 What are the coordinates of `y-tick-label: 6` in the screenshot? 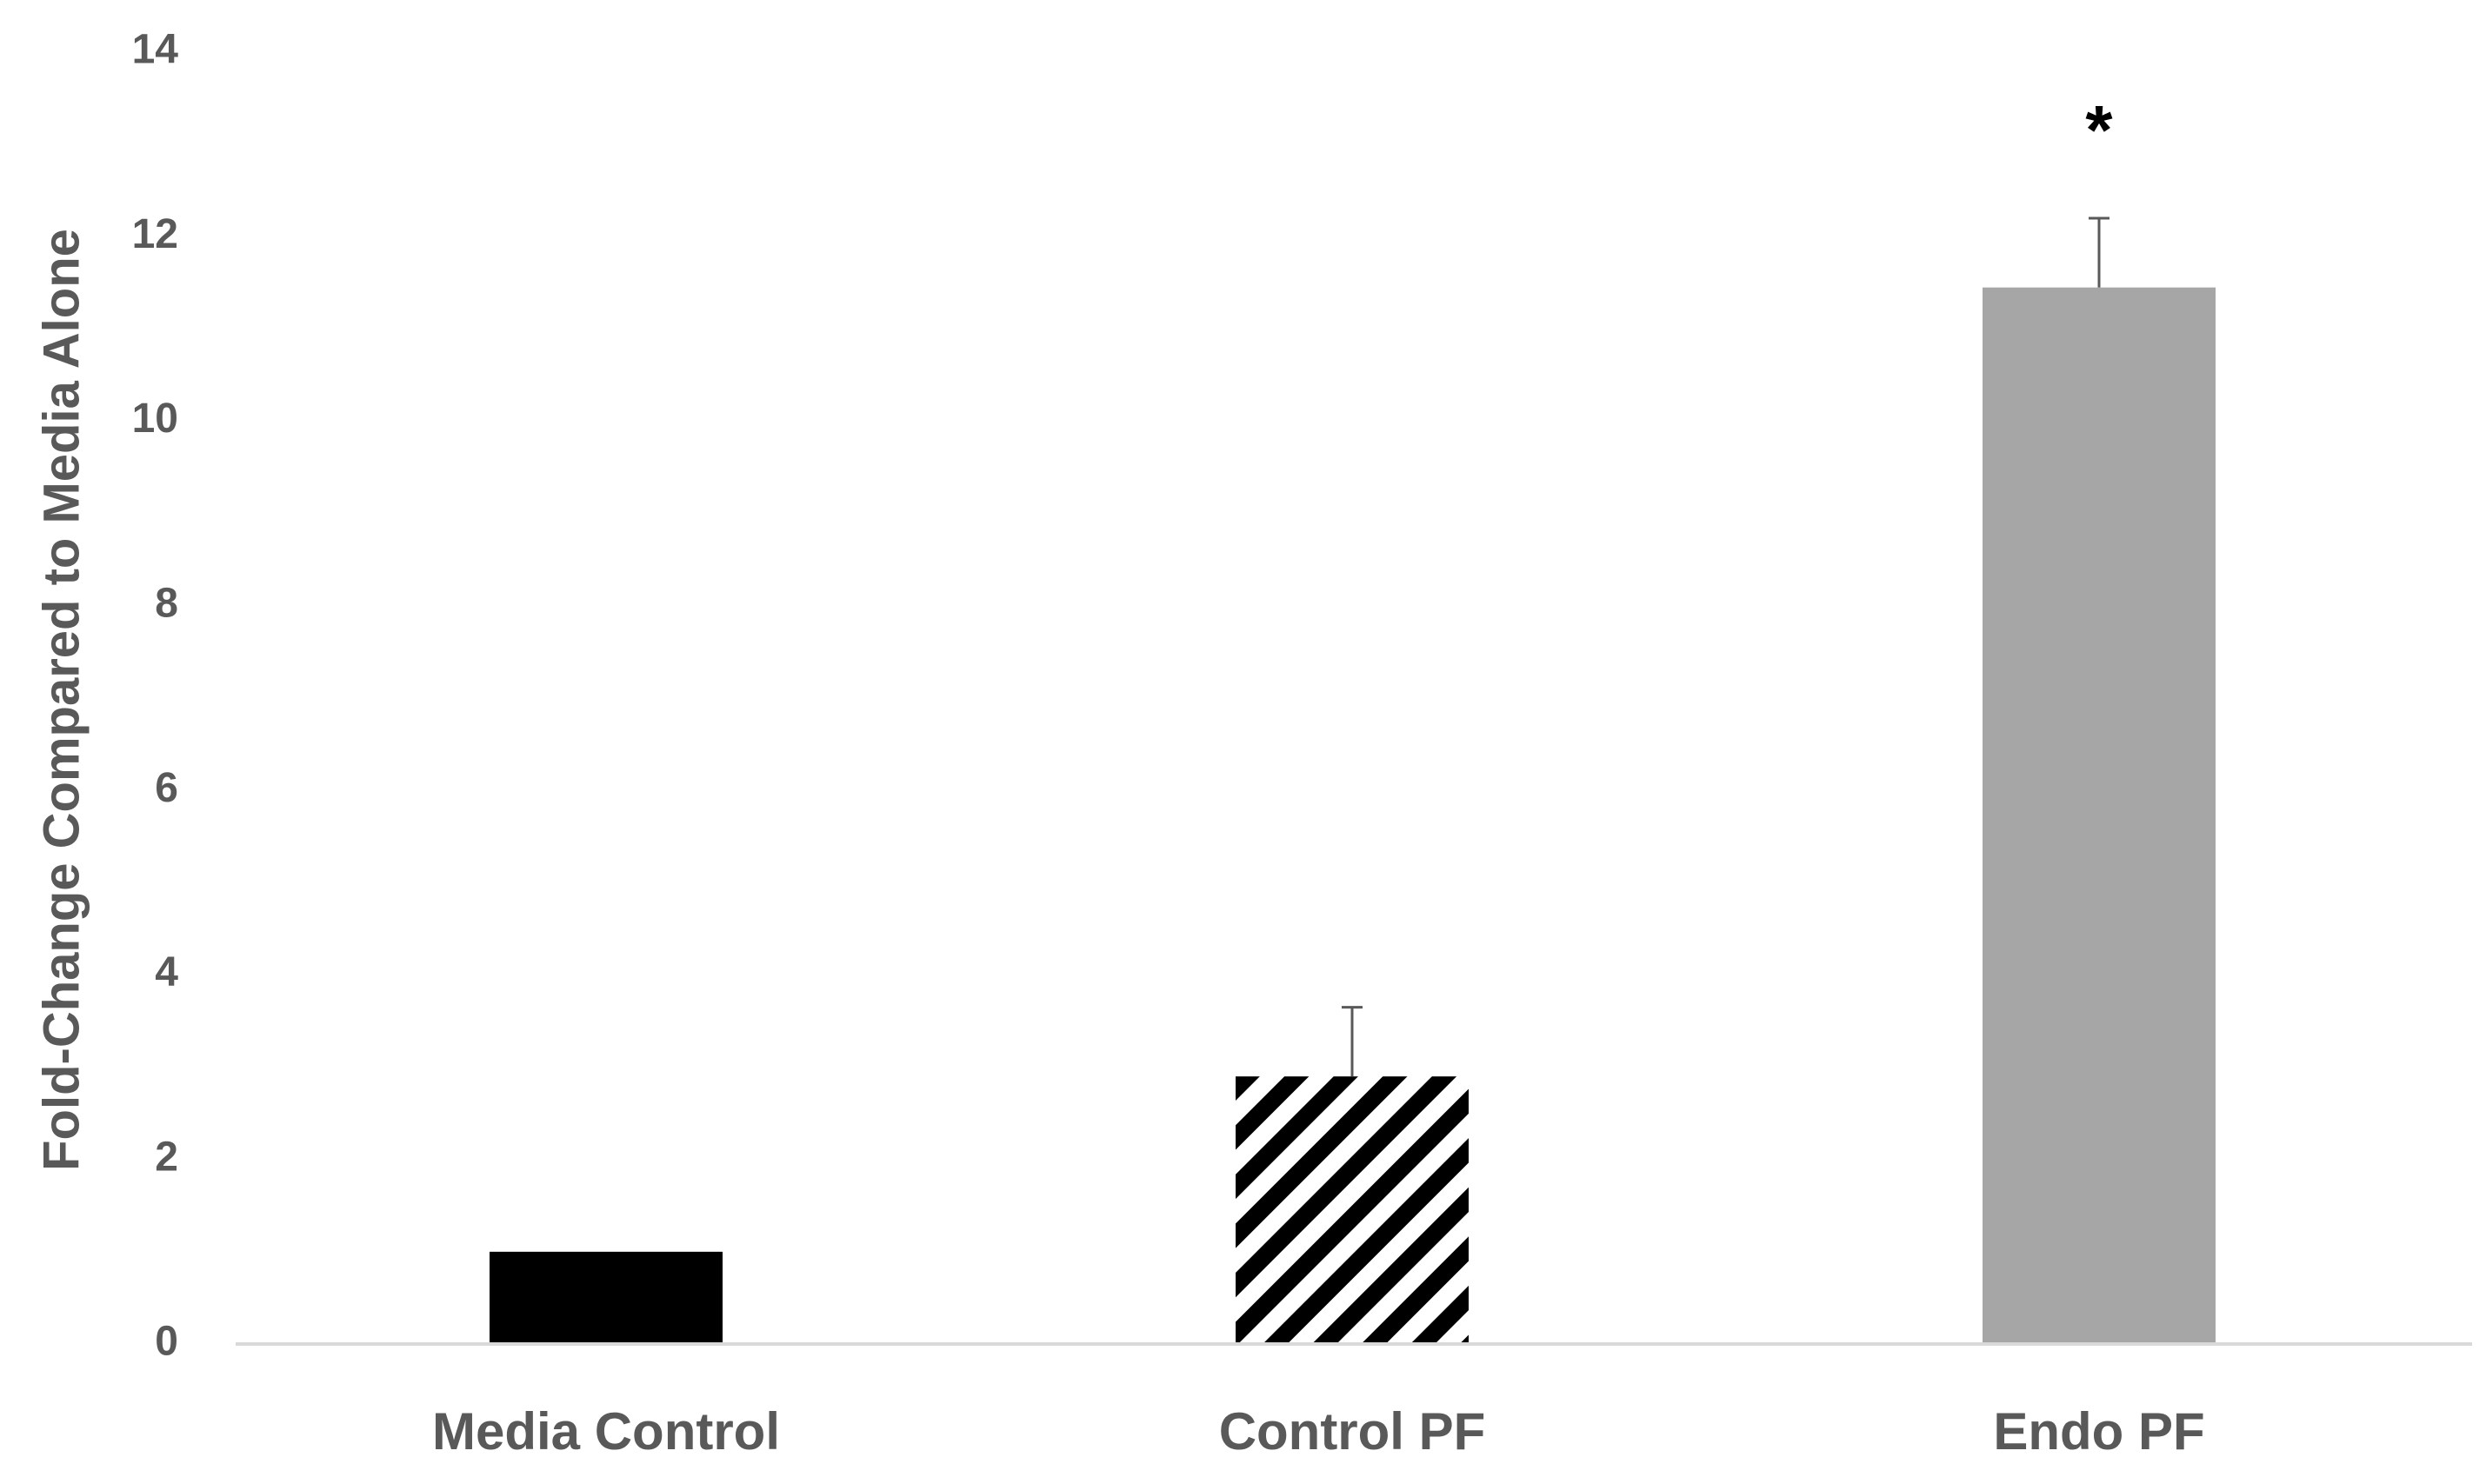 It's located at (166, 788).